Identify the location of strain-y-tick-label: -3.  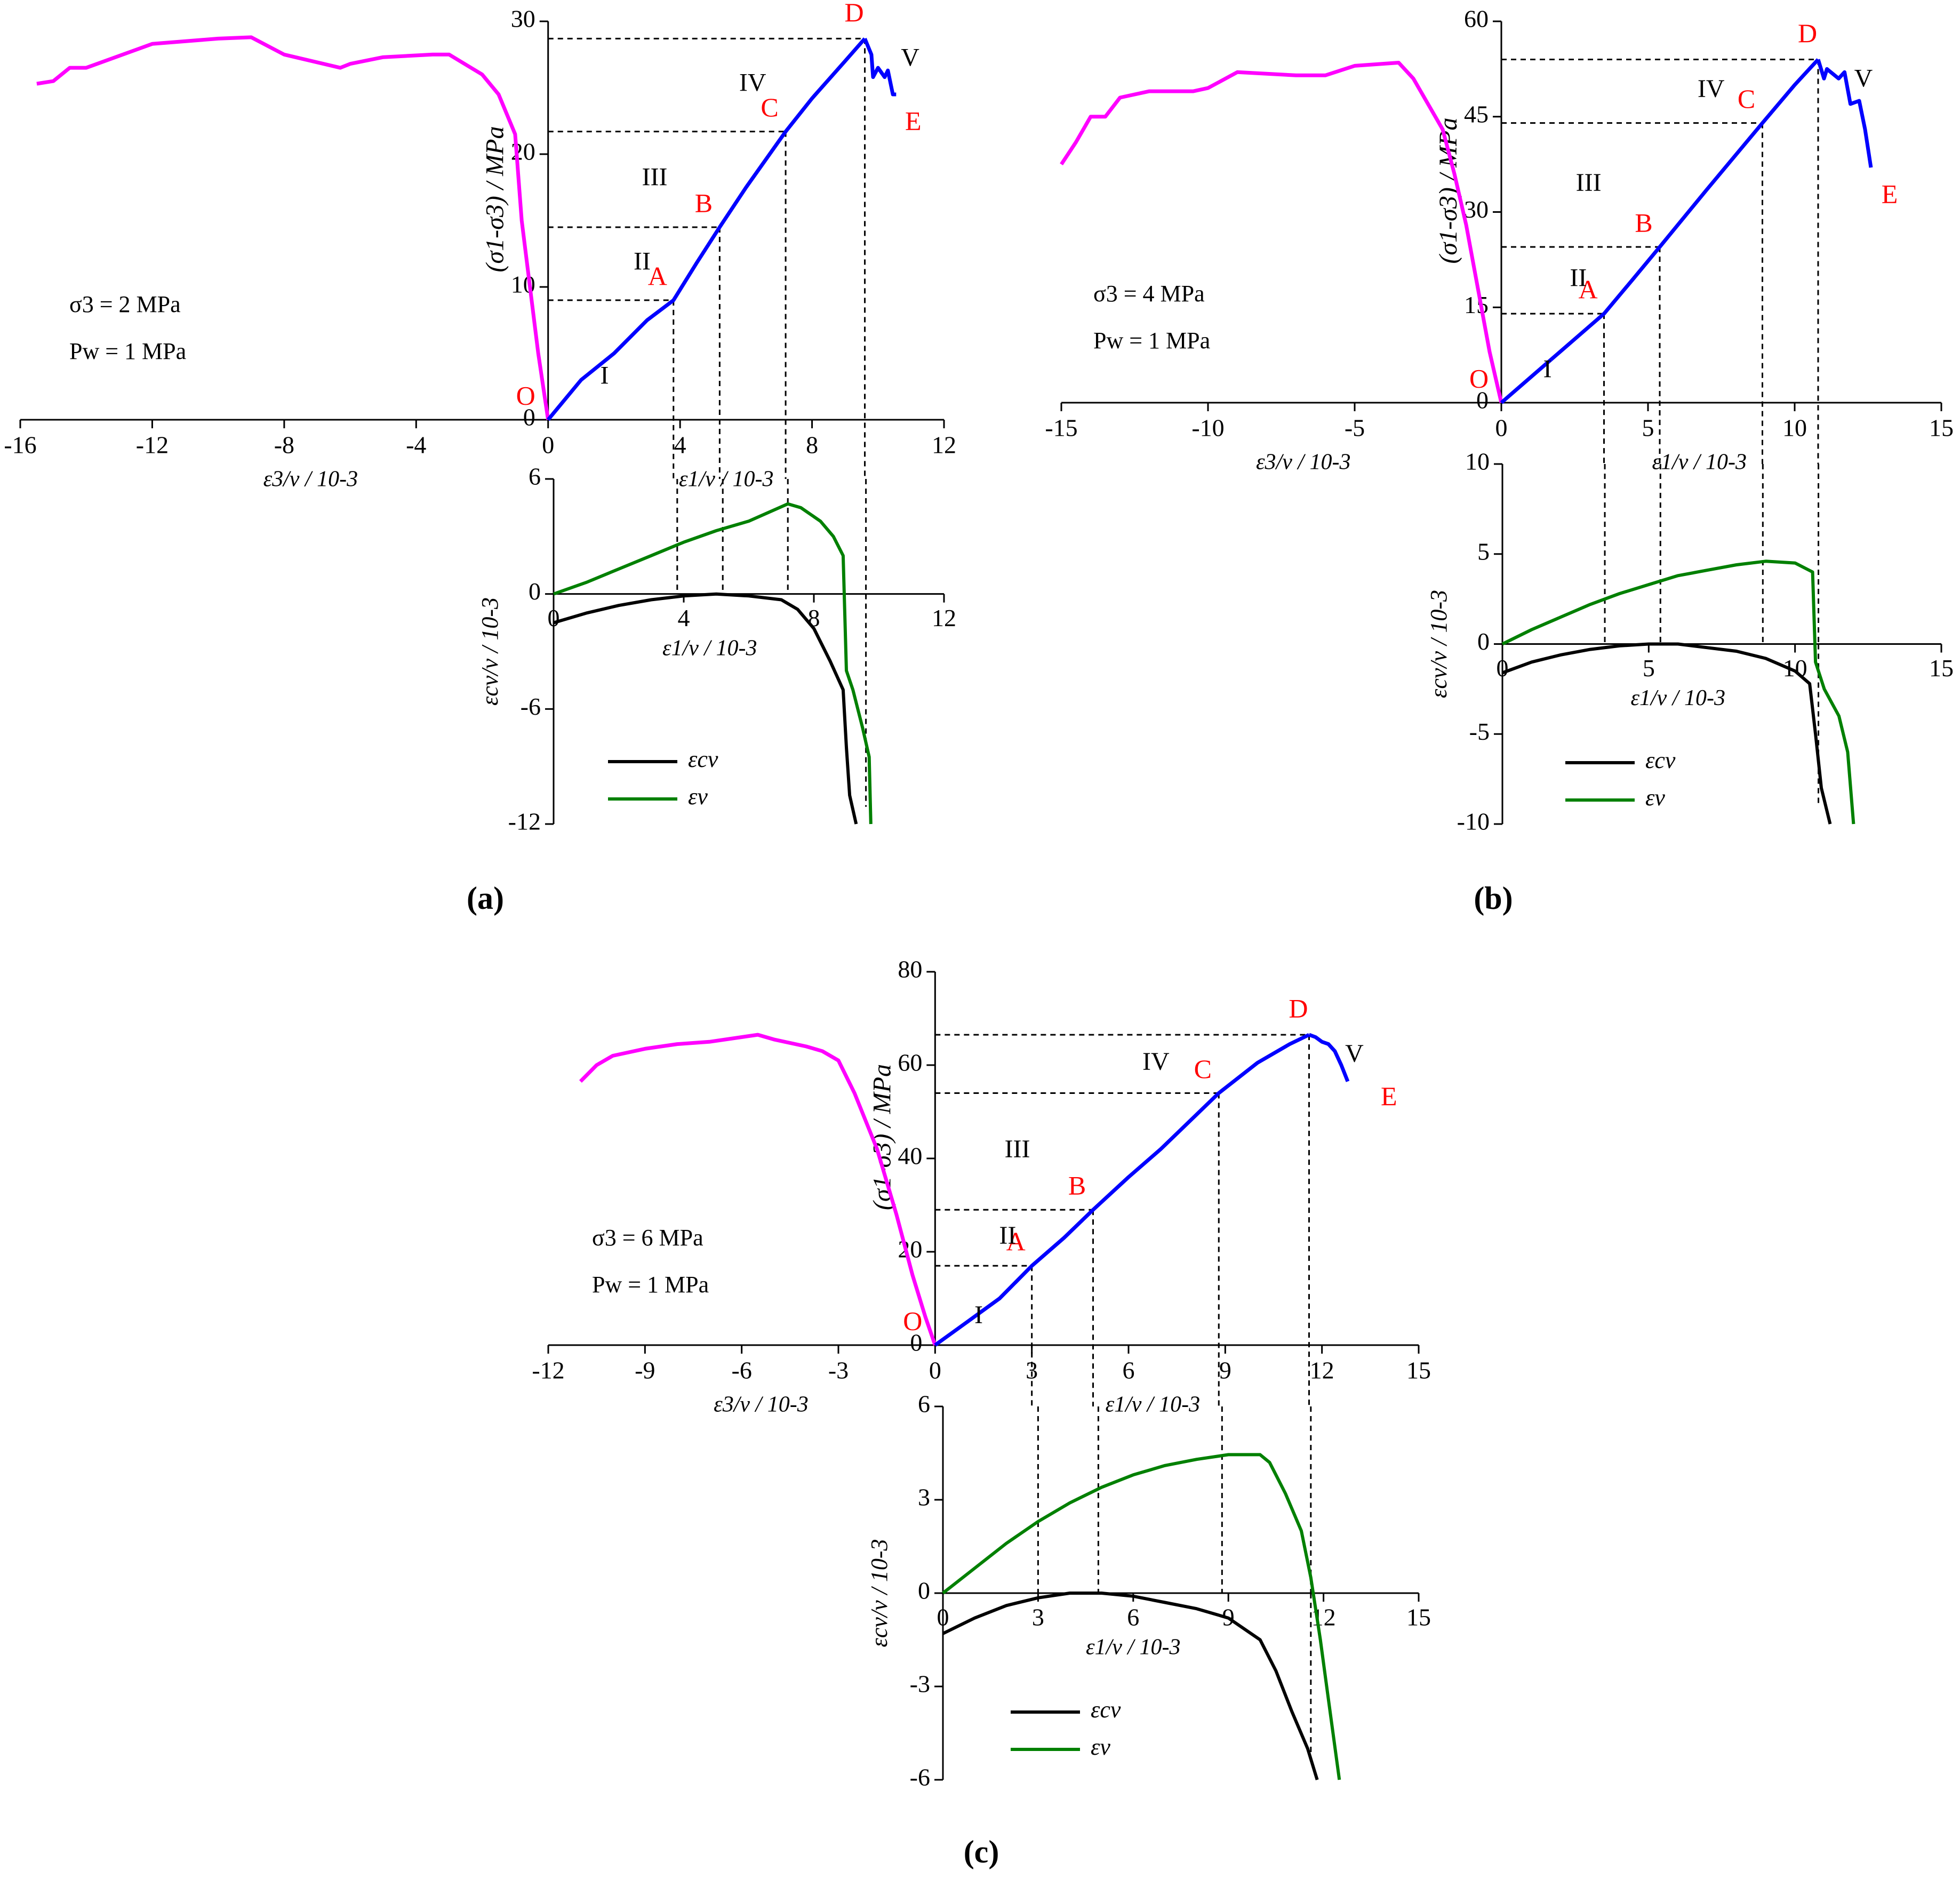
(920, 1684).